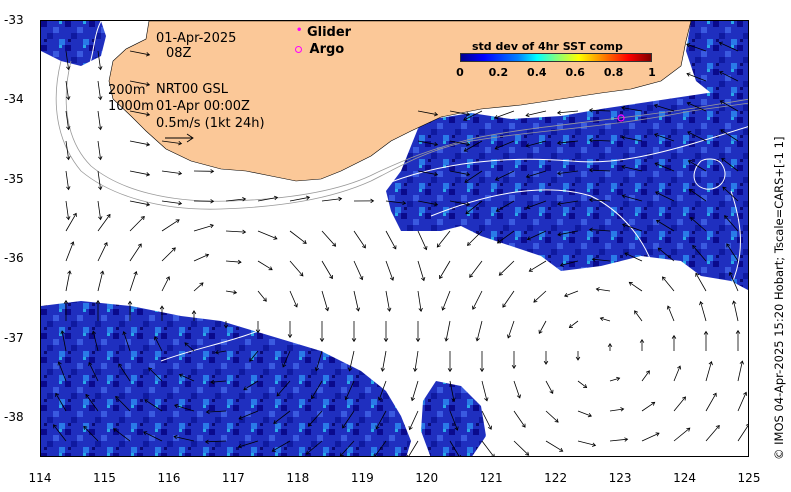 Image resolution: width=791 pixels, height=492 pixels. Describe the element at coordinates (684, 478) in the screenshot. I see `x-tick-label: 124` at that location.